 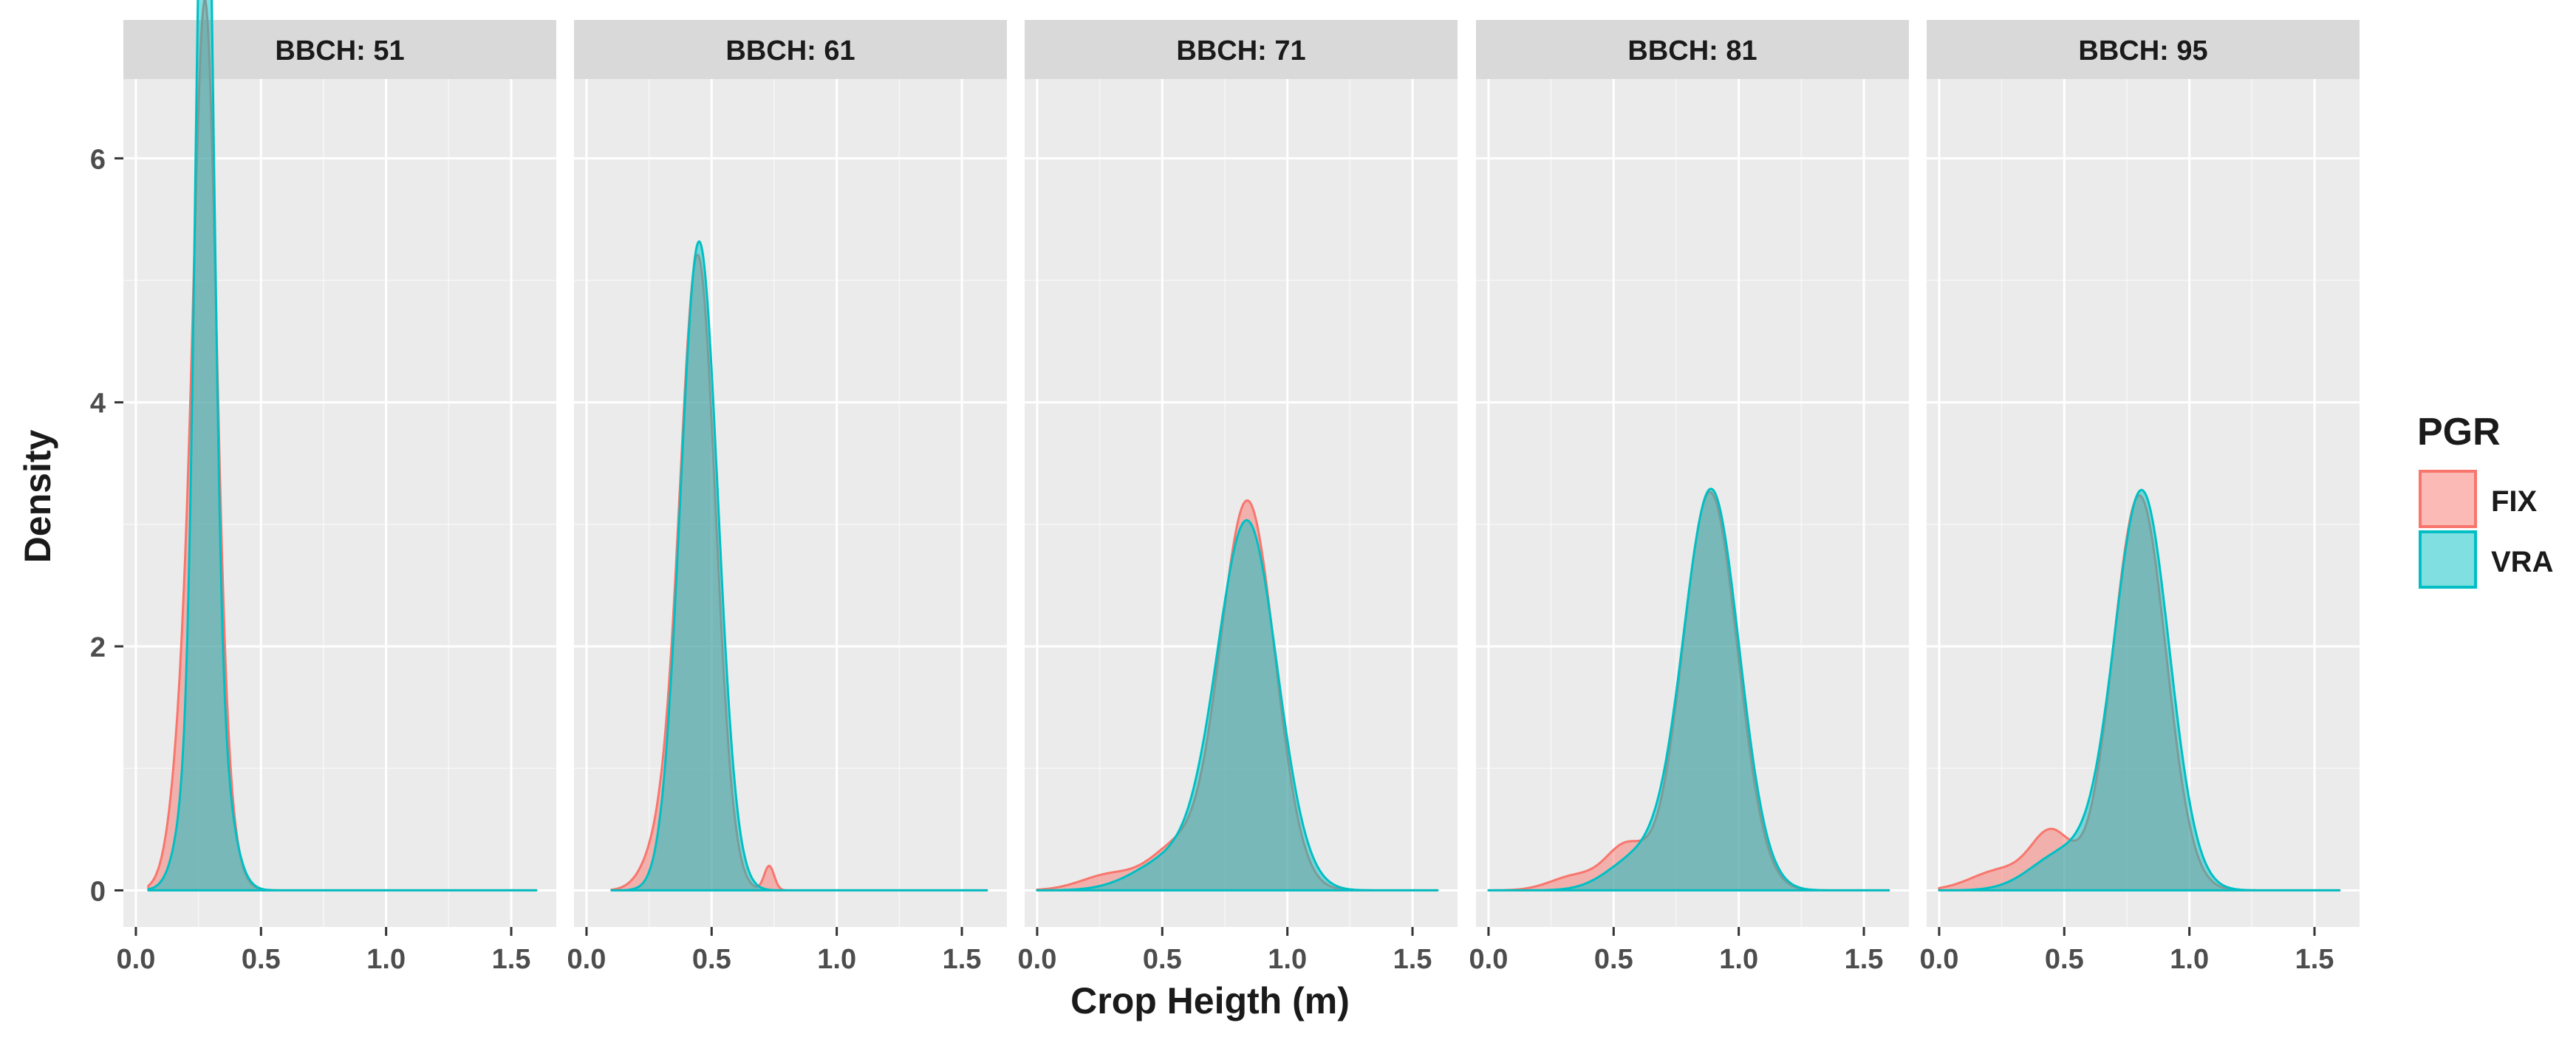 I want to click on y-tick-label: 2, so click(x=98, y=647).